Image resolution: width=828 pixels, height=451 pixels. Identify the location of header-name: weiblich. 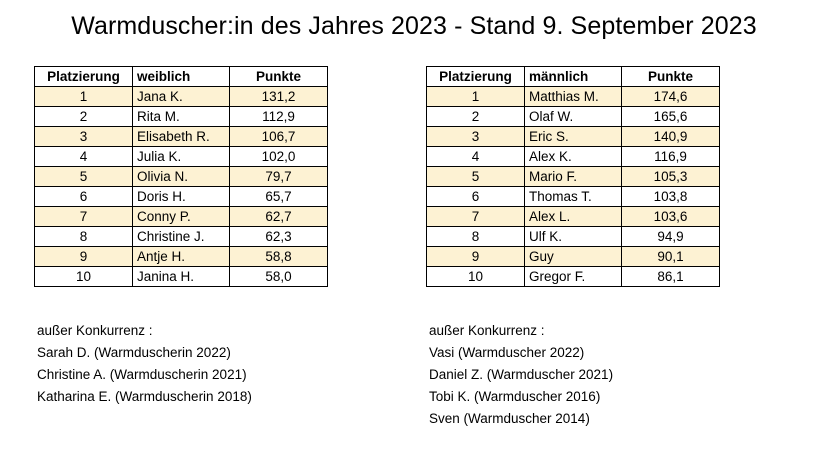
(181, 76).